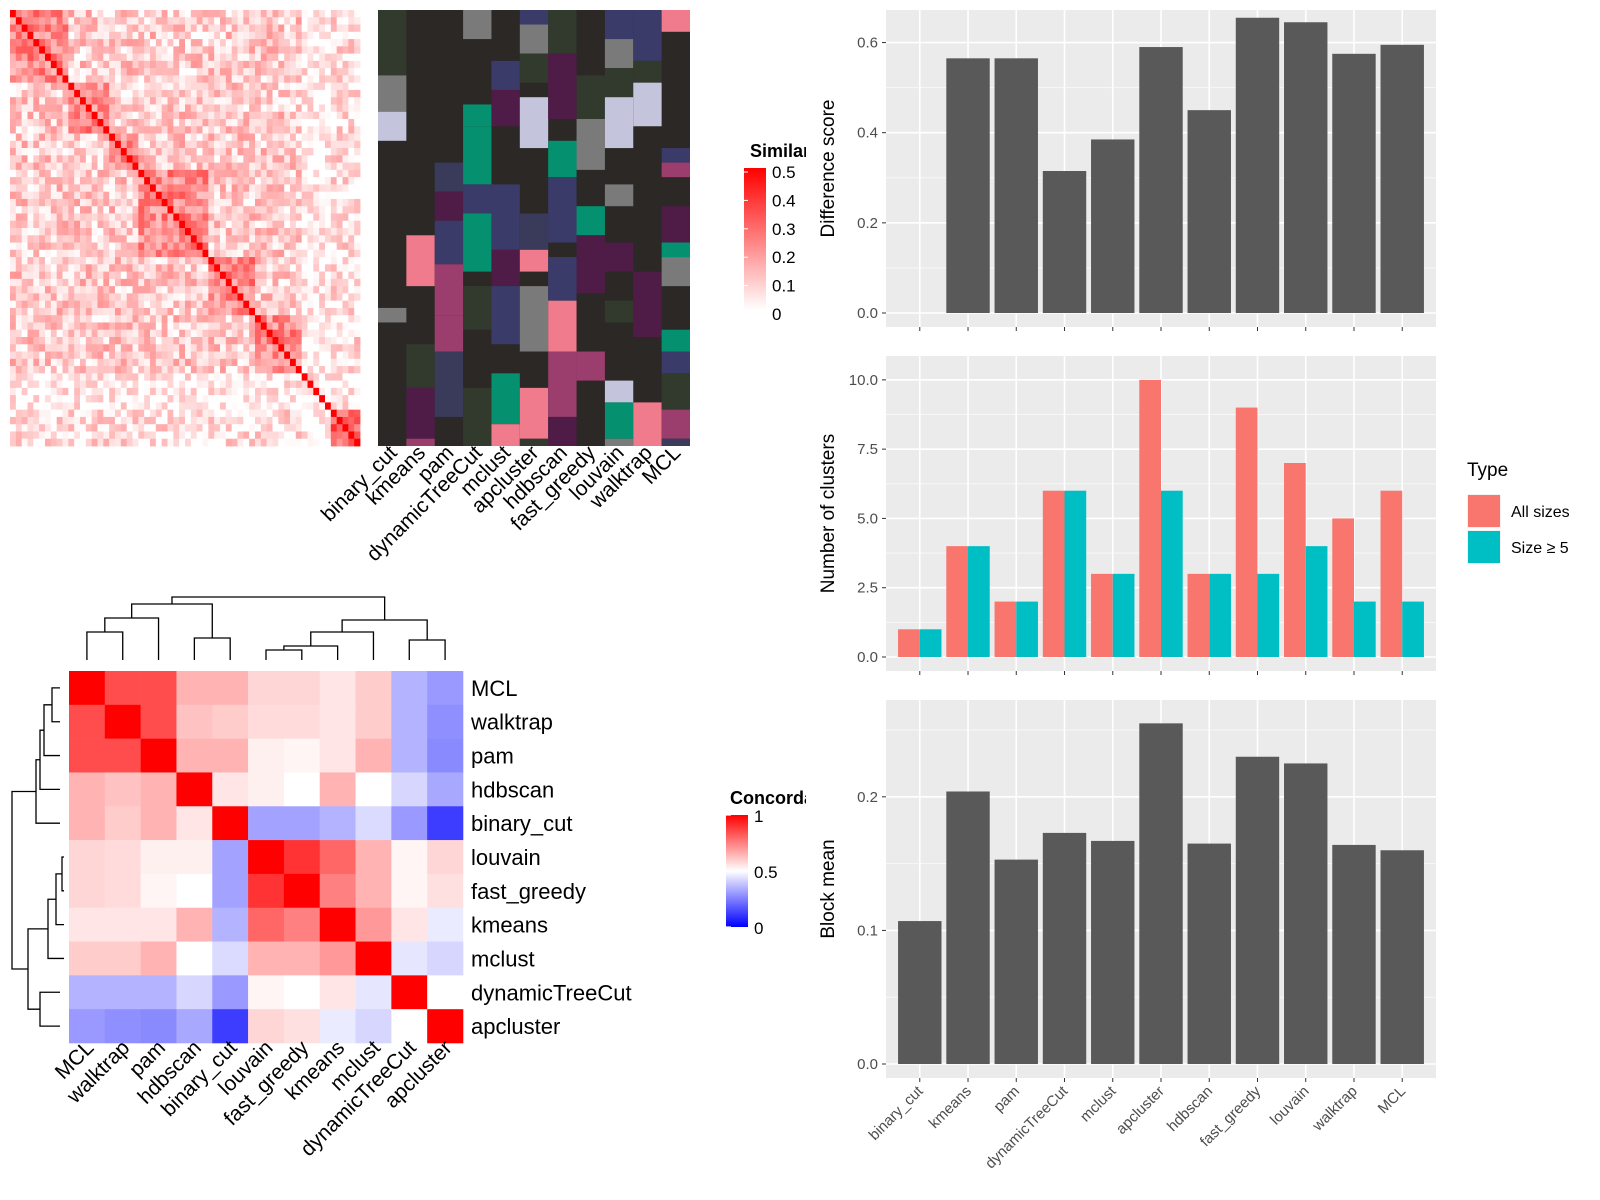  Describe the element at coordinates (647, 228) in the screenshot. I see `annotation-column-walktrap` at that location.